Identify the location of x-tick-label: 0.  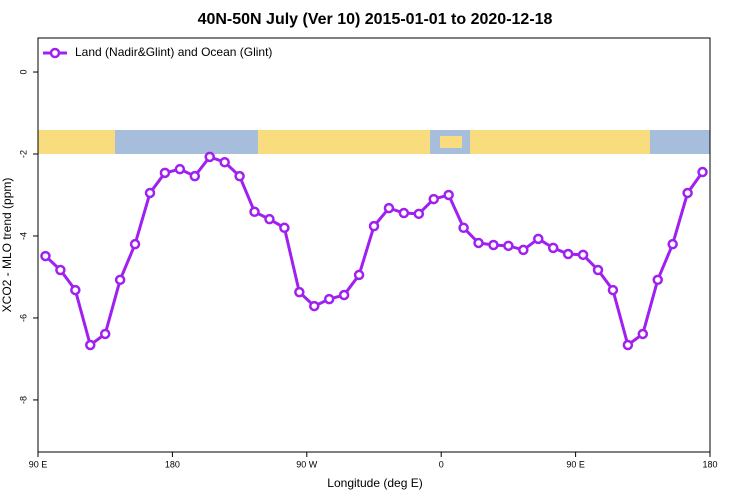
(441, 464).